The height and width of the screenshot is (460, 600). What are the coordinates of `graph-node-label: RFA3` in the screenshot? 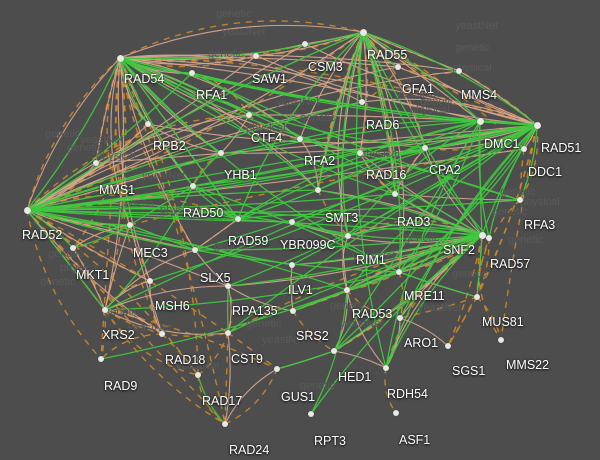 It's located at (540, 225).